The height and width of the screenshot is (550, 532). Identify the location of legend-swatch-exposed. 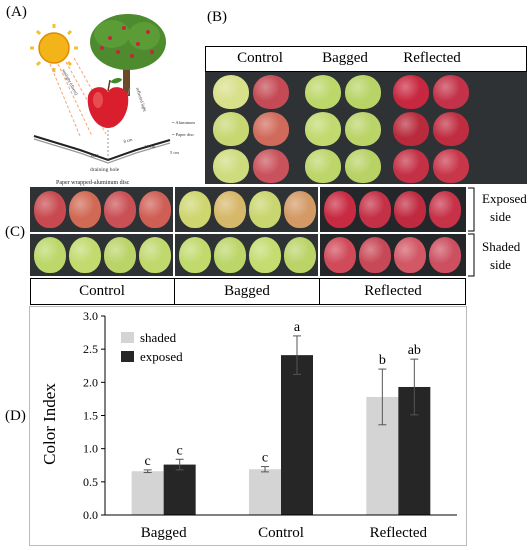
(127, 356).